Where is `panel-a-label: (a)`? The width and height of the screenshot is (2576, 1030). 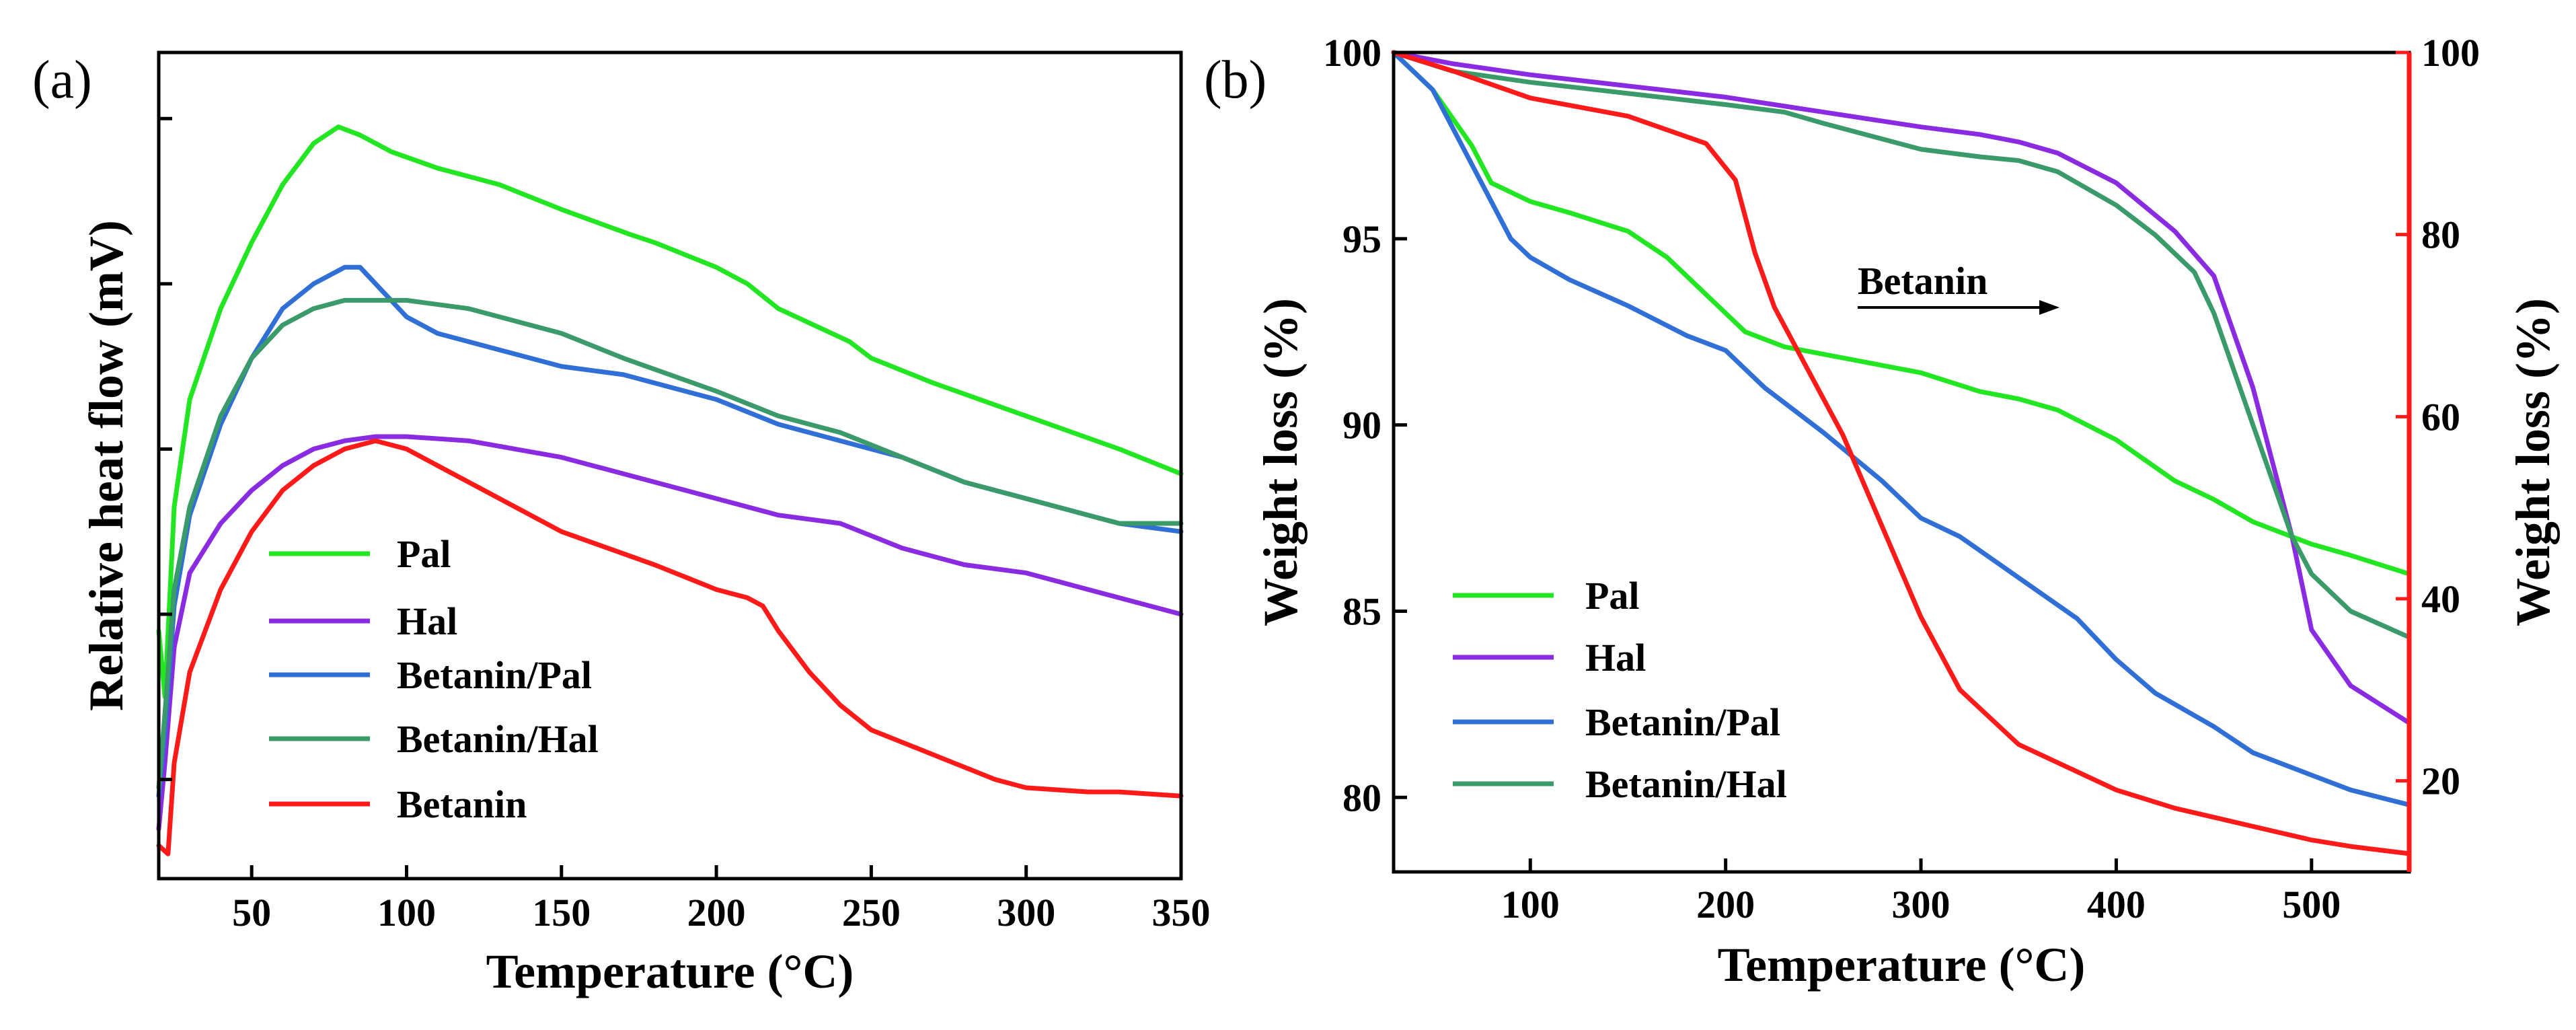
panel-a-label: (a) is located at coordinates (62, 80).